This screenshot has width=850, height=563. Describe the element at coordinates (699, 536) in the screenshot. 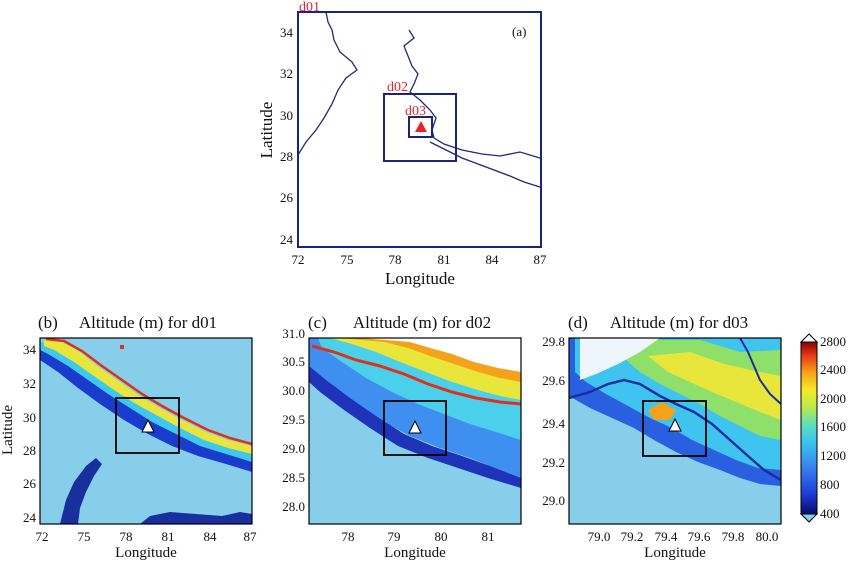

I see `tick-label: 79.6` at that location.